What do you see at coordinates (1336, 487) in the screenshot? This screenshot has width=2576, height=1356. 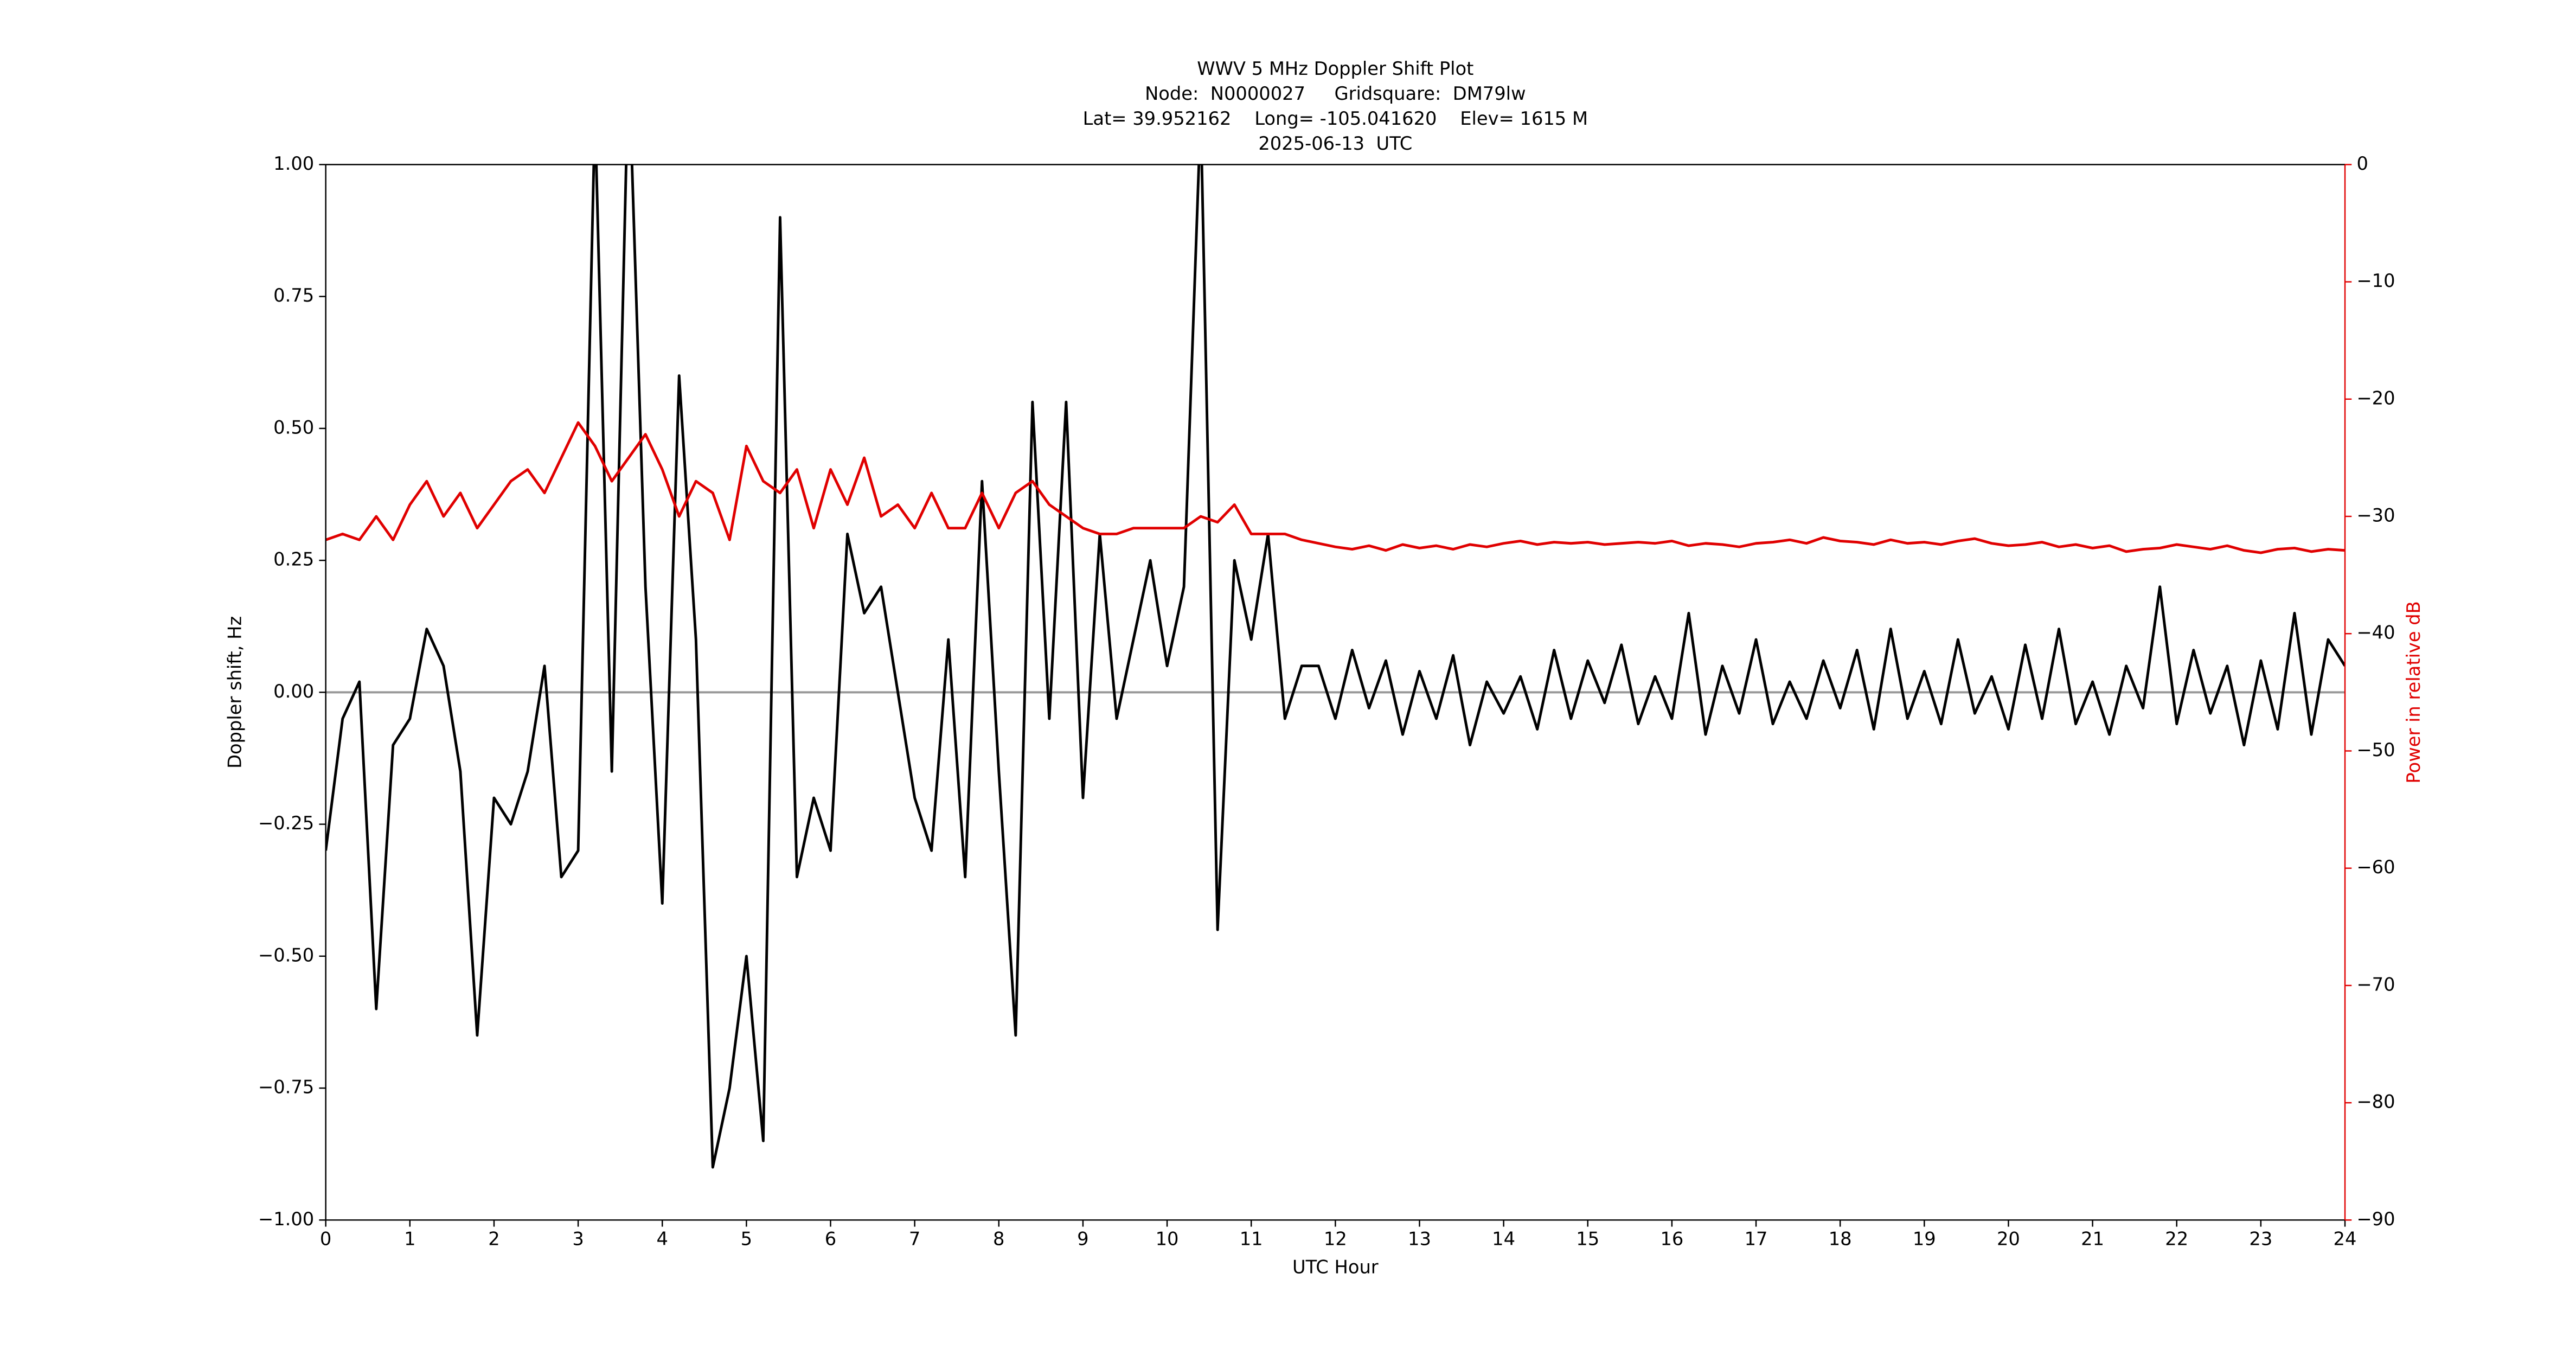 I see `power-line` at bounding box center [1336, 487].